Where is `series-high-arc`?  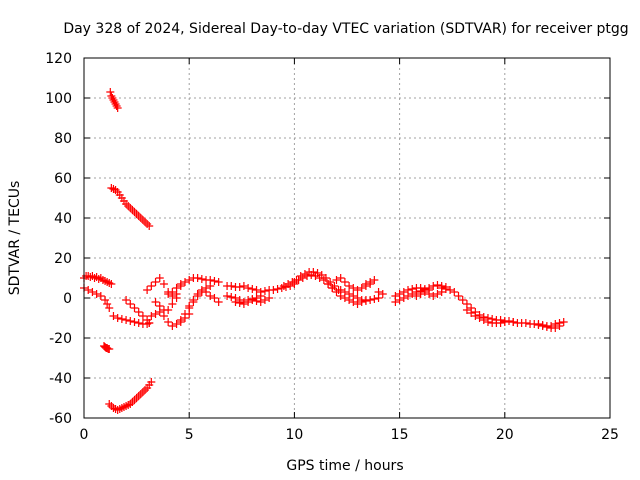
series-high-arc is located at coordinates (114, 100).